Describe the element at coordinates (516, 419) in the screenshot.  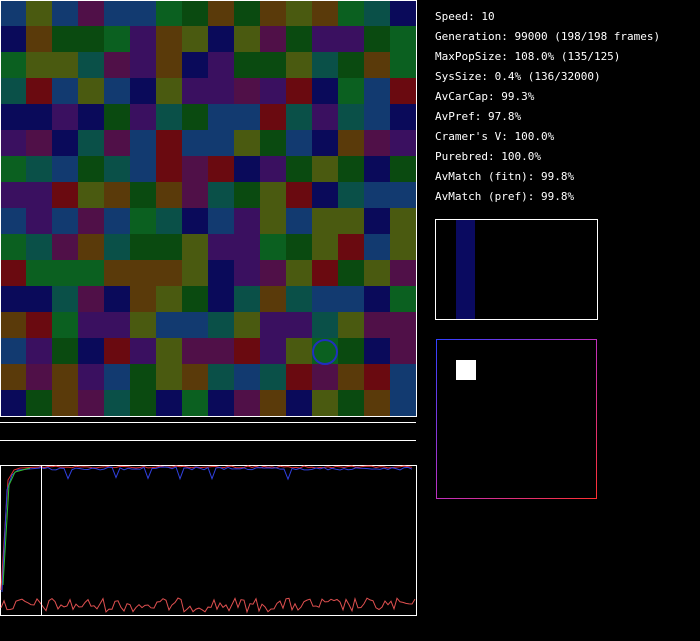
I see `scatter-box` at that location.